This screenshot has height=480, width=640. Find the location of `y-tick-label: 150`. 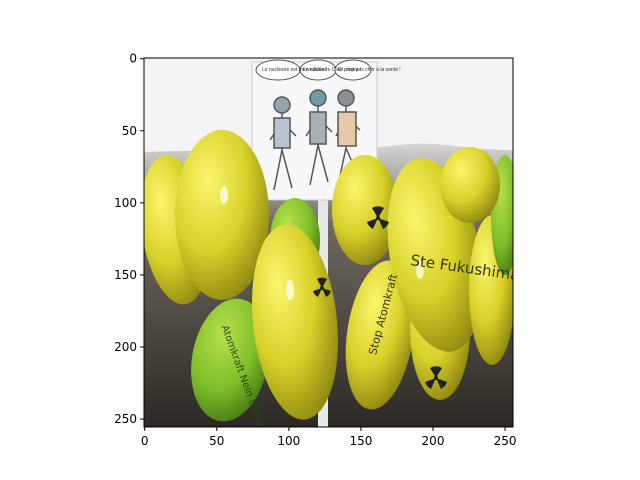

y-tick-label: 150 is located at coordinates (125, 275).